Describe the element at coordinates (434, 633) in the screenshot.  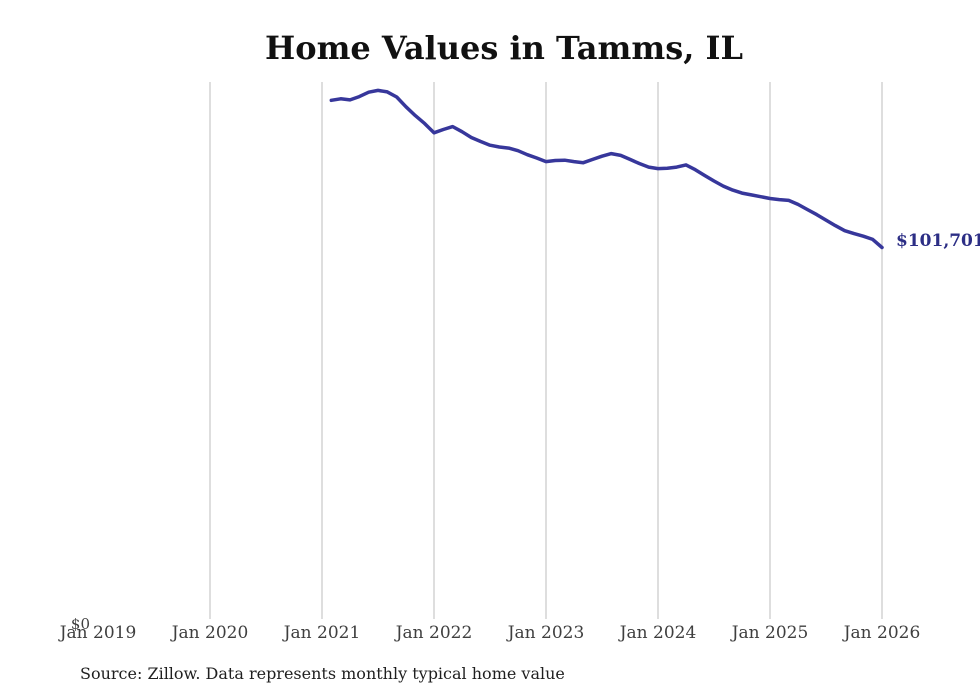
I see `x-axis-tick-label: Jan 2022` at that location.